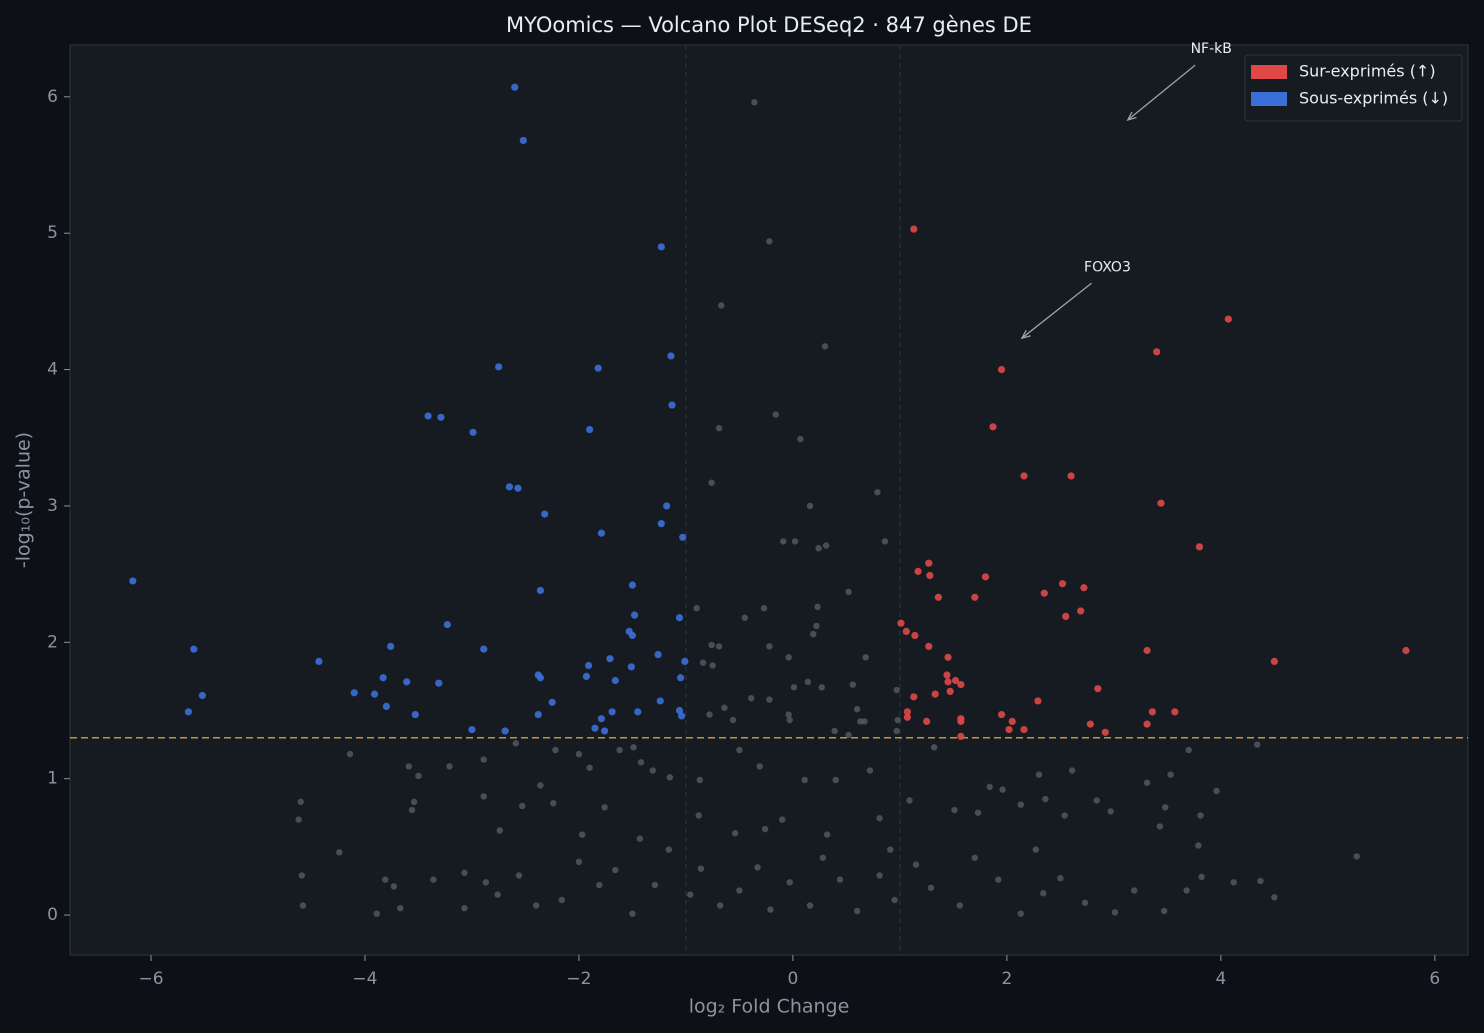 Image resolution: width=1484 pixels, height=1033 pixels. What do you see at coordinates (1161, 92) in the screenshot?
I see `annotation-arrow` at bounding box center [1161, 92].